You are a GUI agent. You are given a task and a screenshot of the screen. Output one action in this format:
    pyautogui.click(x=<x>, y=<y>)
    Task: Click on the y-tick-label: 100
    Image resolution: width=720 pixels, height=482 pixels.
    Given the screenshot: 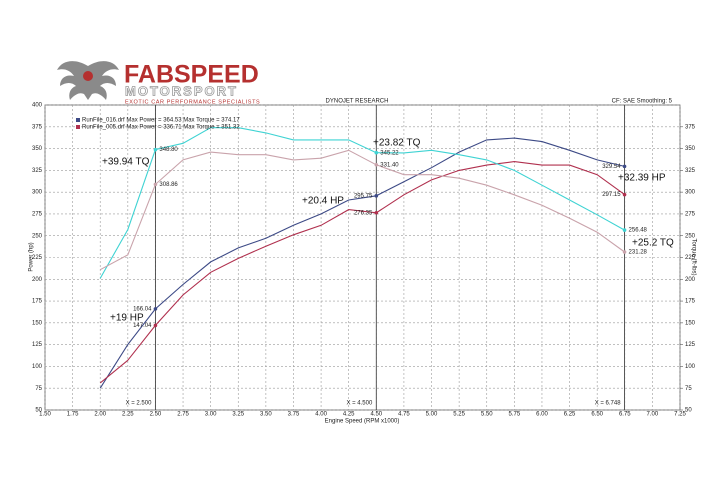 What is the action you would take?
    pyautogui.click(x=37, y=367)
    